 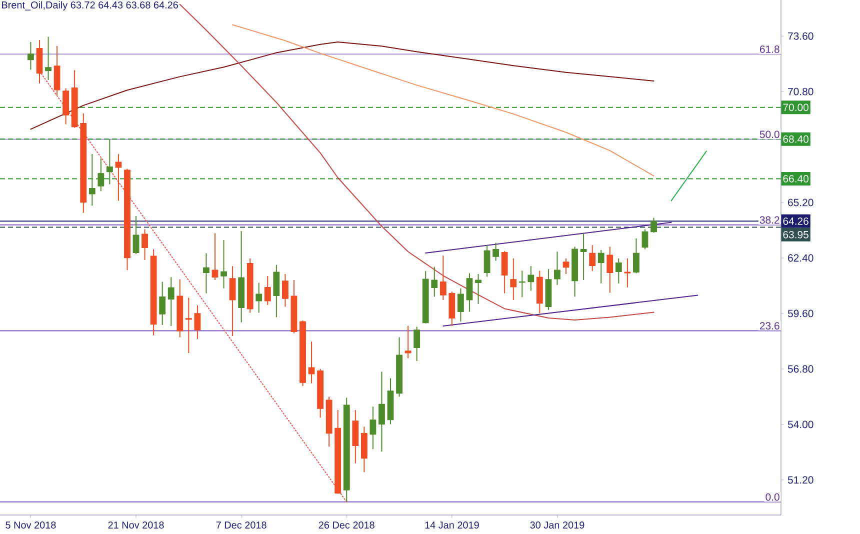 What do you see at coordinates (795, 139) in the screenshot?
I see `ref-line-label: 68.40` at bounding box center [795, 139].